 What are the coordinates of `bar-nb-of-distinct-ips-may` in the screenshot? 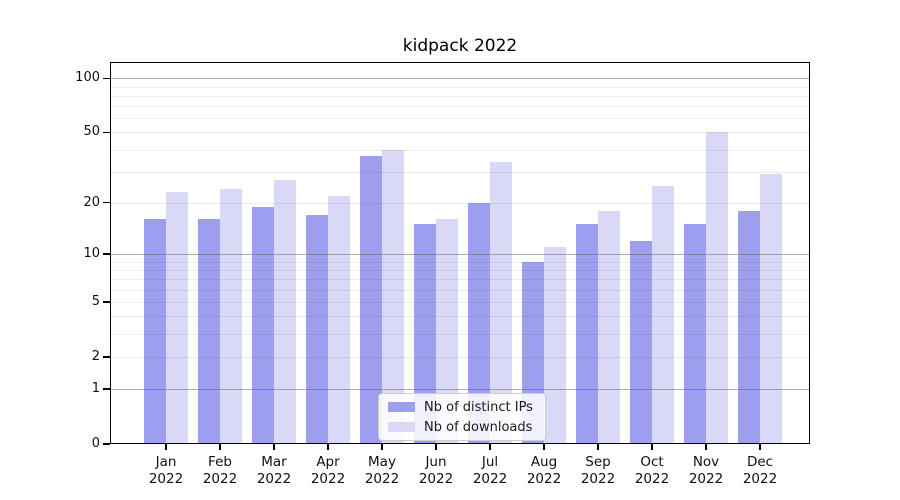 It's located at (371, 299).